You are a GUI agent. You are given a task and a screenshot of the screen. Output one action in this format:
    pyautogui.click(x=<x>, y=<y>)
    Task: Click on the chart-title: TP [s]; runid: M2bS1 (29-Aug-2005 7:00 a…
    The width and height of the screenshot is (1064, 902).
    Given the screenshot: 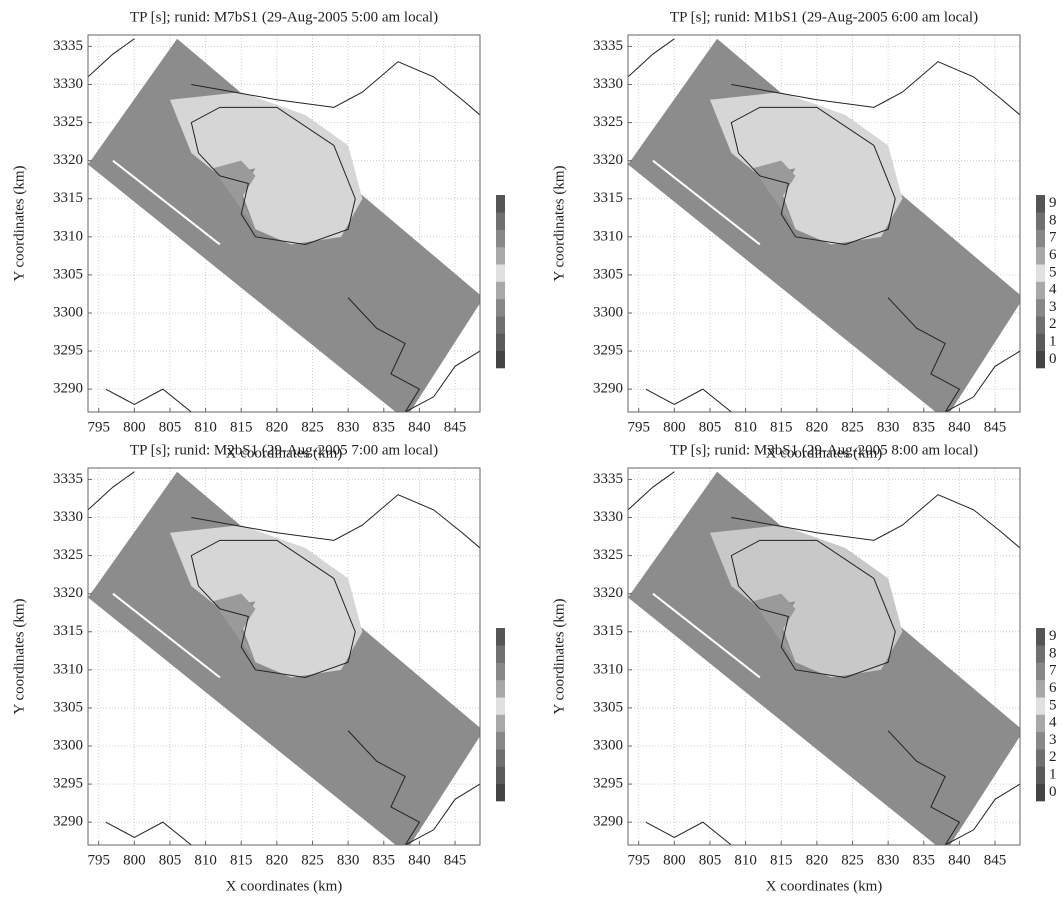 What is the action you would take?
    pyautogui.click(x=284, y=450)
    